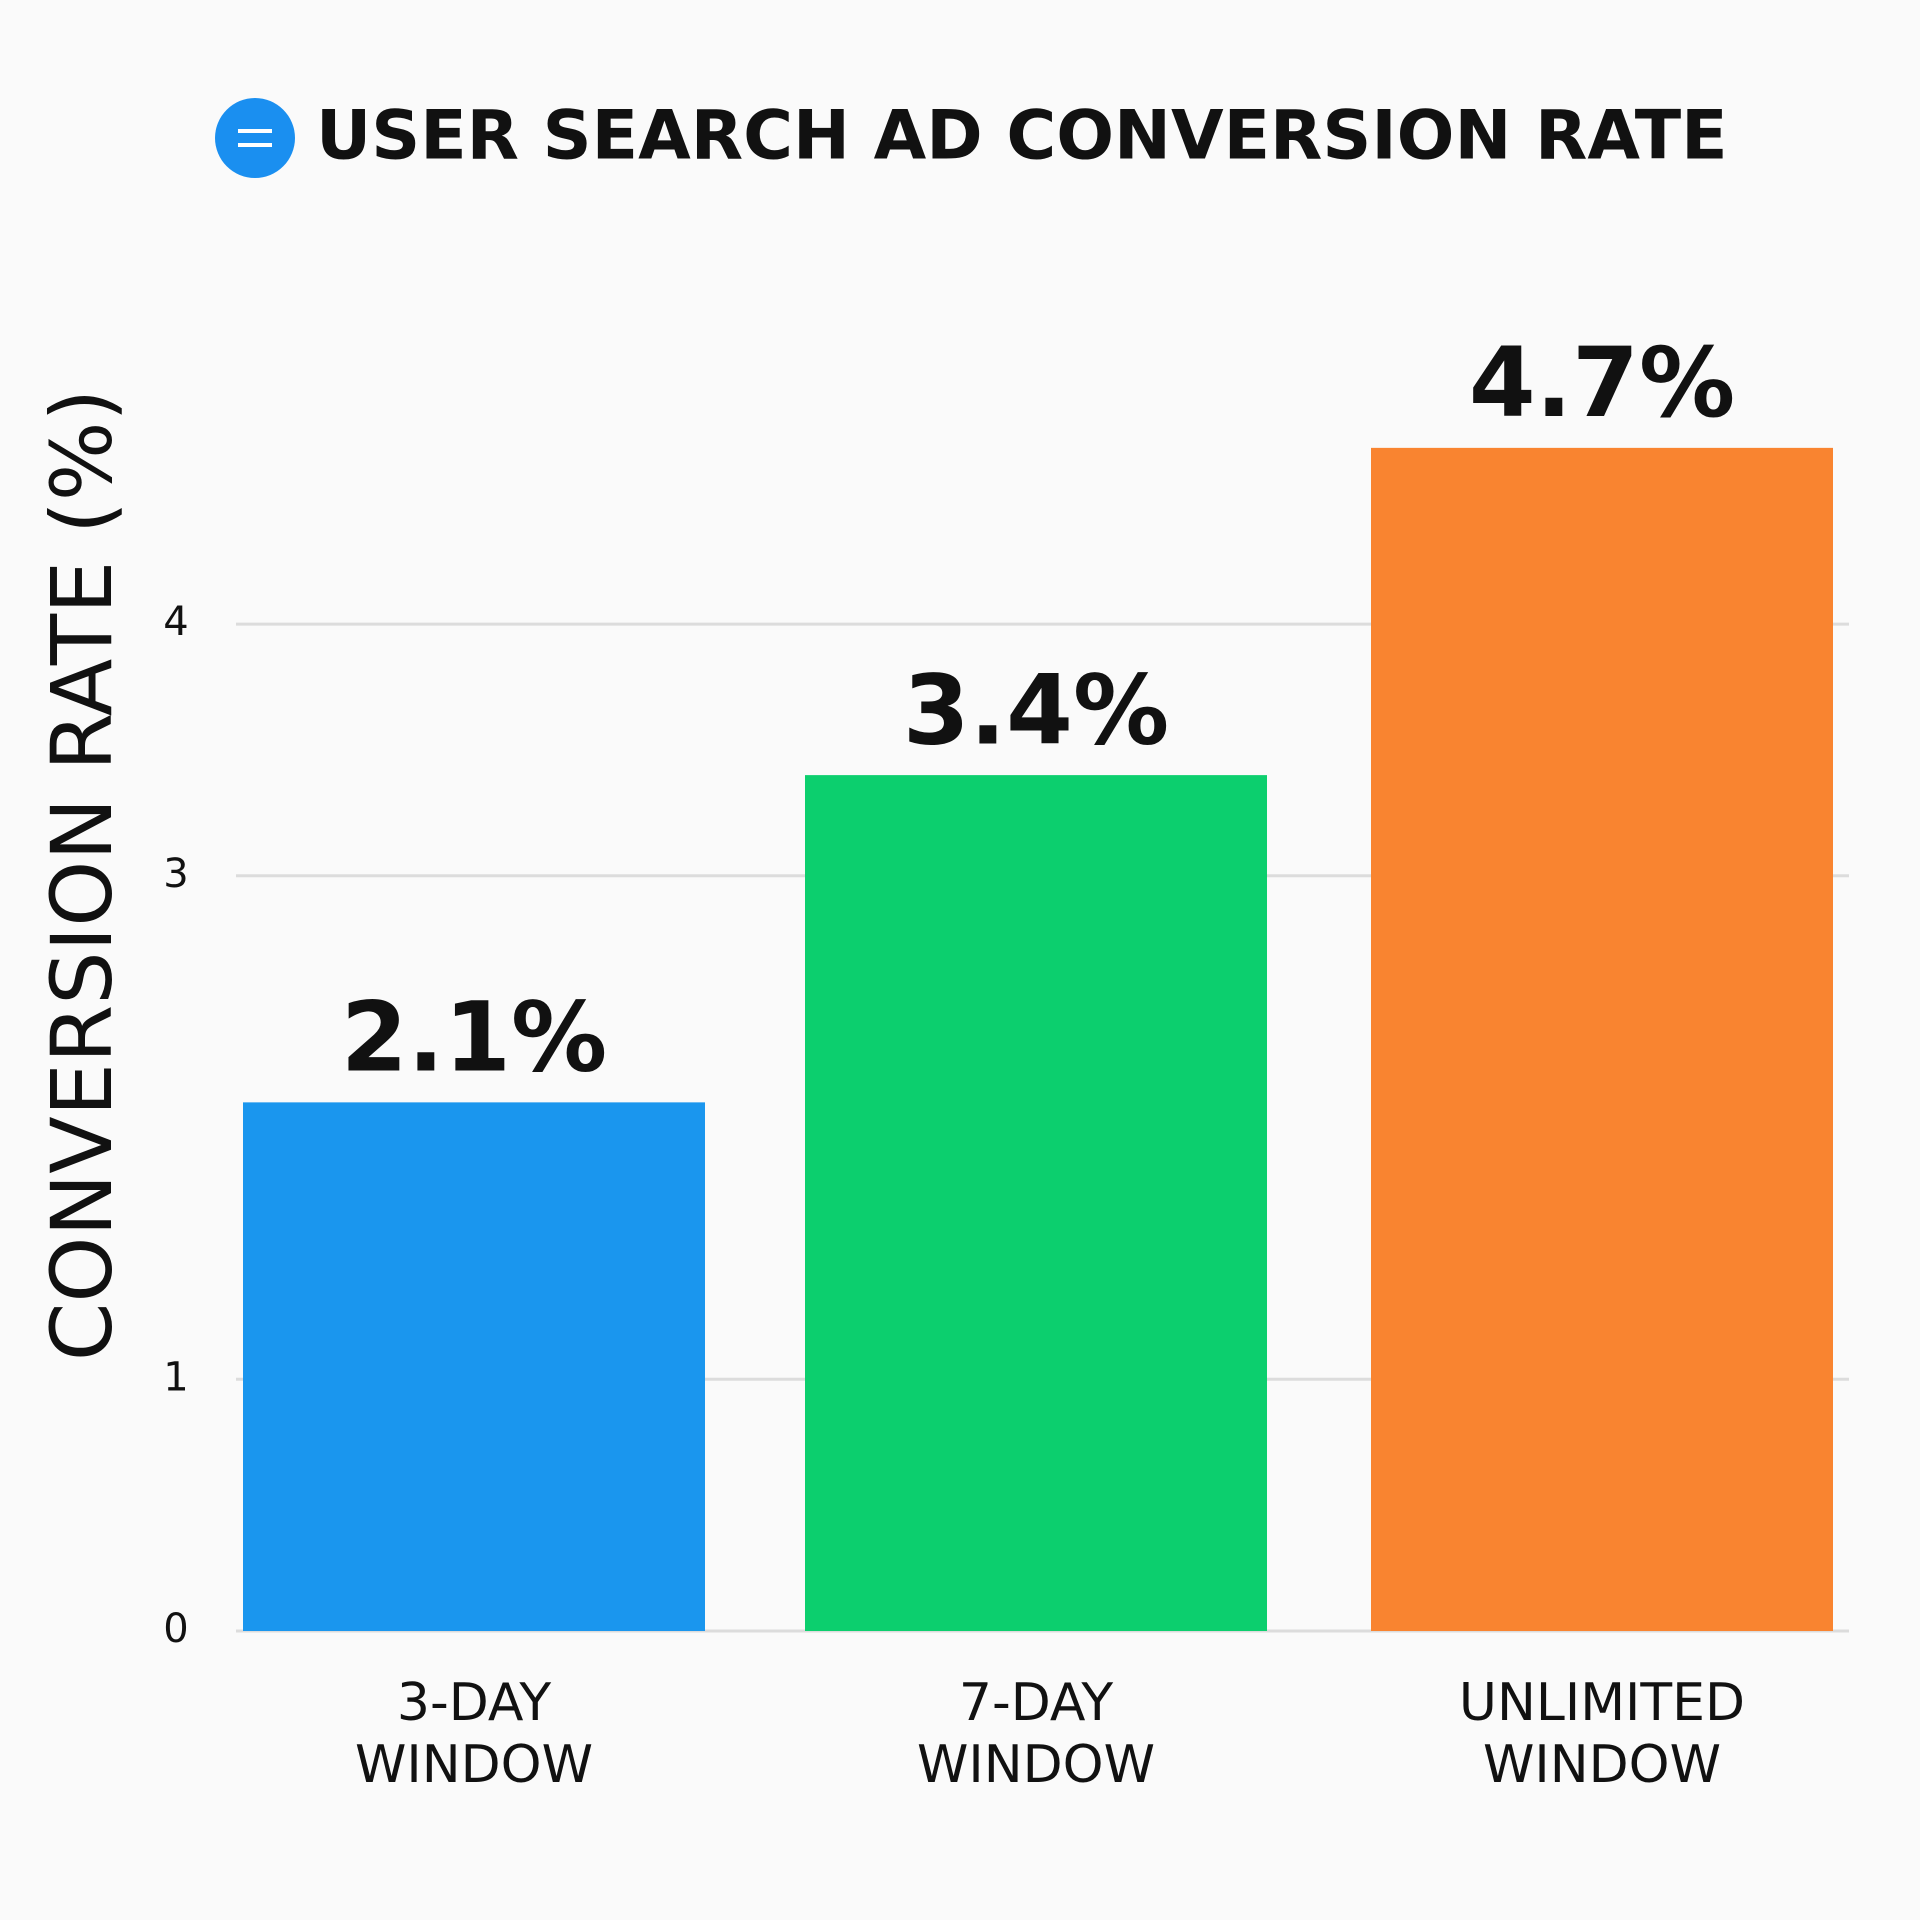 This screenshot has height=1920, width=1920. Describe the element at coordinates (1036, 710) in the screenshot. I see `value-label: 3.4%` at that location.